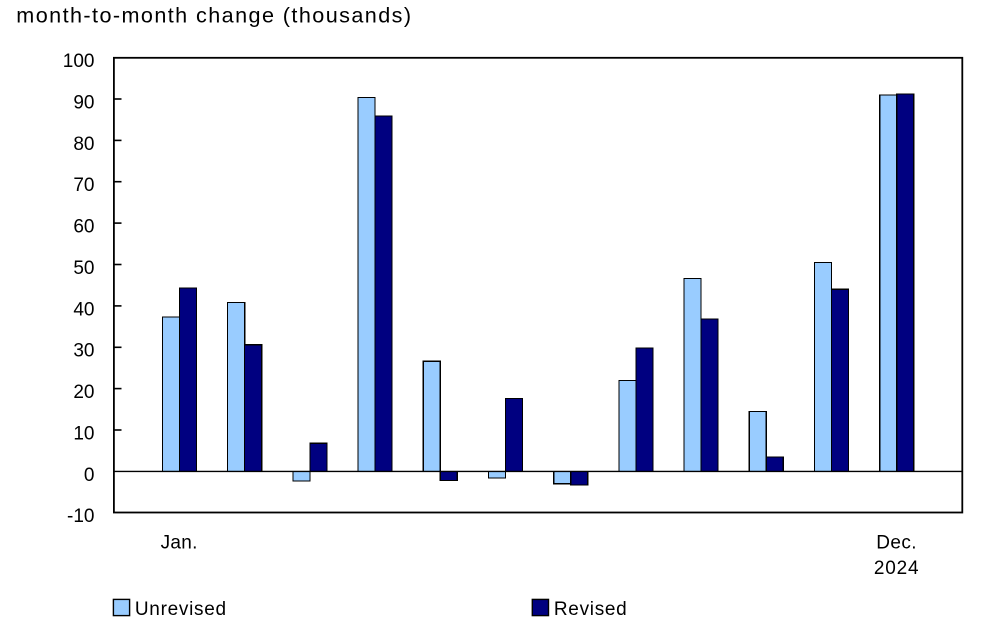  Describe the element at coordinates (79, 61) in the screenshot. I see `svg-text: 100` at that location.